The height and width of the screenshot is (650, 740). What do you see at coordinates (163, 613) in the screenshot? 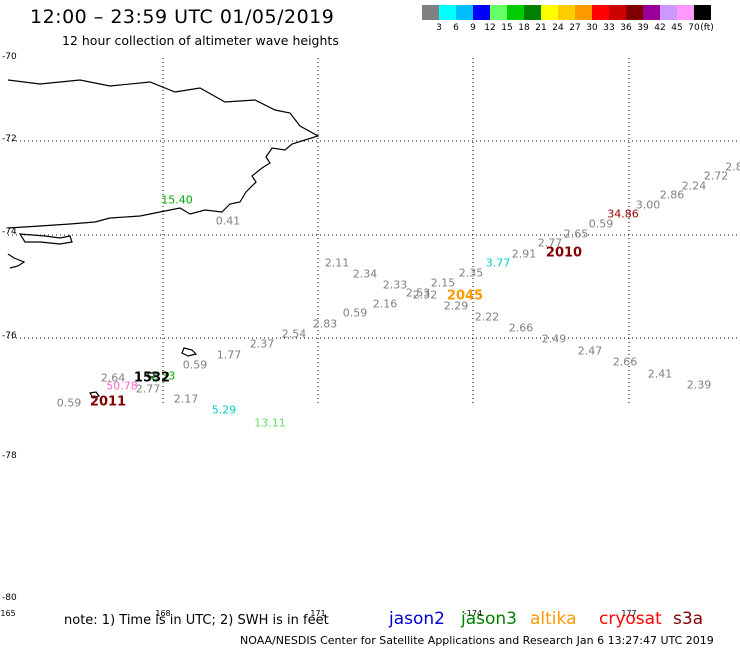
I see `lon-label: 168` at bounding box center [163, 613].